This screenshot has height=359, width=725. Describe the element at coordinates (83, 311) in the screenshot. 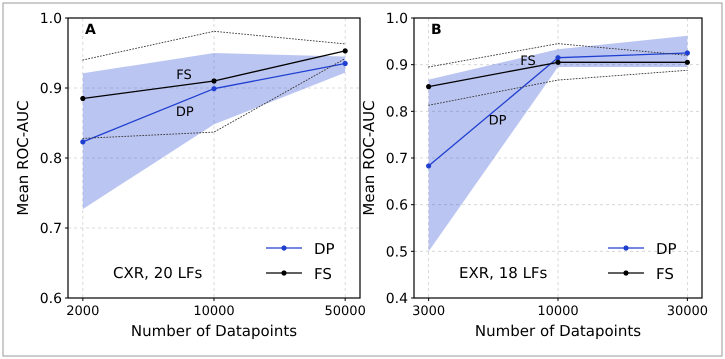

I see `x-tick-label: 2000` at that location.